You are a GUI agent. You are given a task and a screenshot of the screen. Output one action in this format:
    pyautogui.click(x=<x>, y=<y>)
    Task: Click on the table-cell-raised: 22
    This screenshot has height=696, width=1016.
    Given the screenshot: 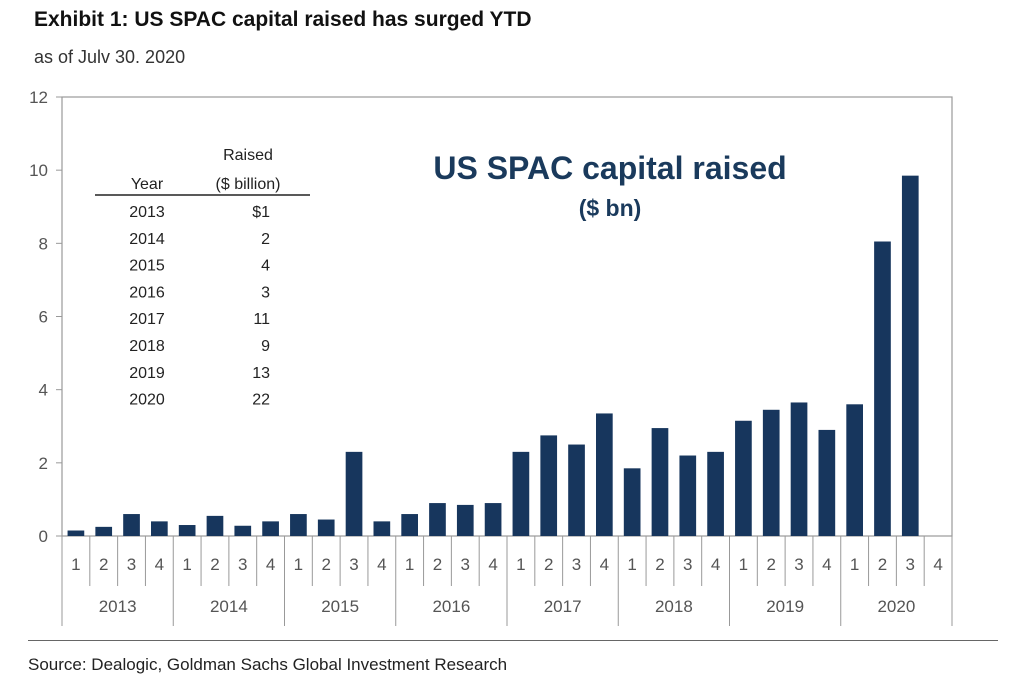 What is the action you would take?
    pyautogui.click(x=261, y=400)
    